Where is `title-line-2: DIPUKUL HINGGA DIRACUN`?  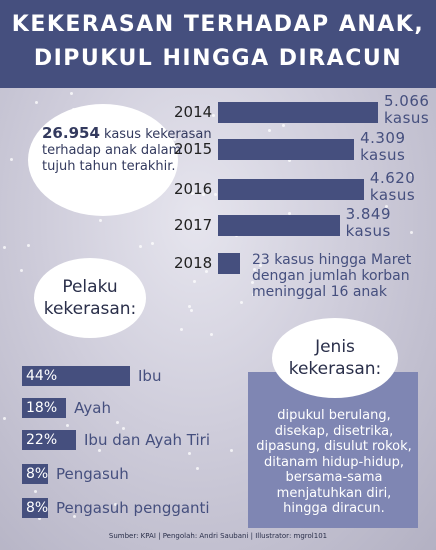 title-line-2: DIPUKUL HINGGA DIRACUN is located at coordinates (218, 58).